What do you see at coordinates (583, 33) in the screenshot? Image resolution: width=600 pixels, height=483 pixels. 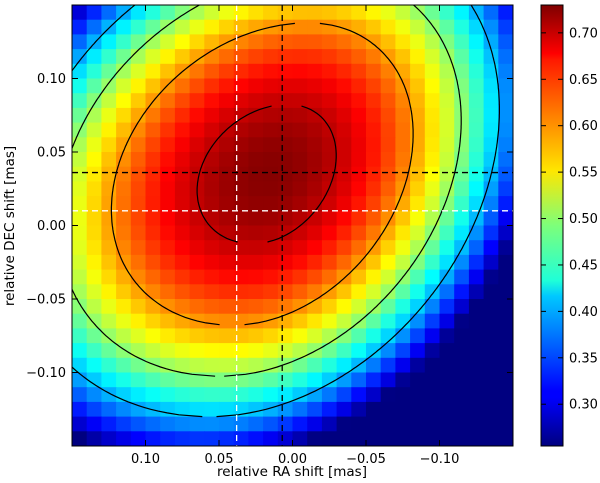 I see `colorbar-tick-label: 0.70` at bounding box center [583, 33].